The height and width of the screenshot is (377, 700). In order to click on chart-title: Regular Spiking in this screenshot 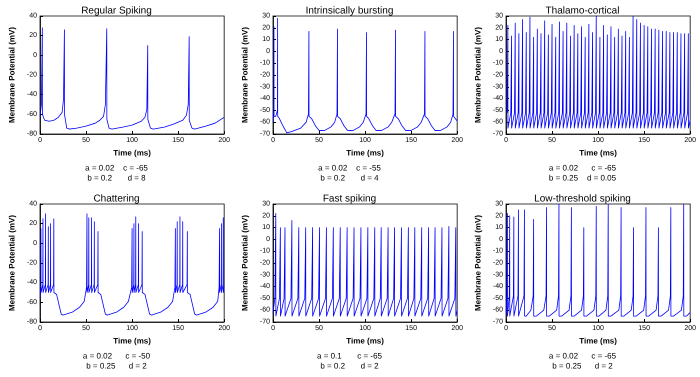, I will do `click(116, 11)`.